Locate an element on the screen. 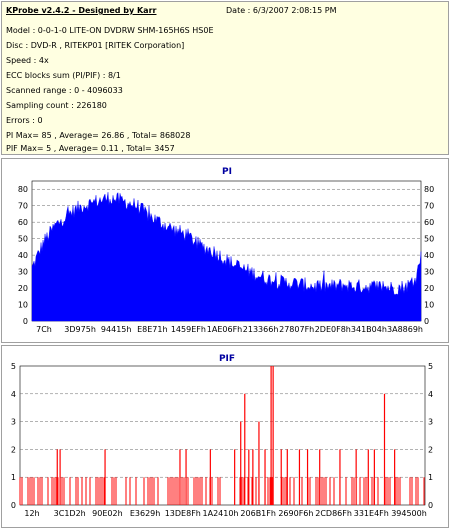 The height and width of the screenshot is (531, 450). y-tick-label-right: 10 is located at coordinates (429, 305).